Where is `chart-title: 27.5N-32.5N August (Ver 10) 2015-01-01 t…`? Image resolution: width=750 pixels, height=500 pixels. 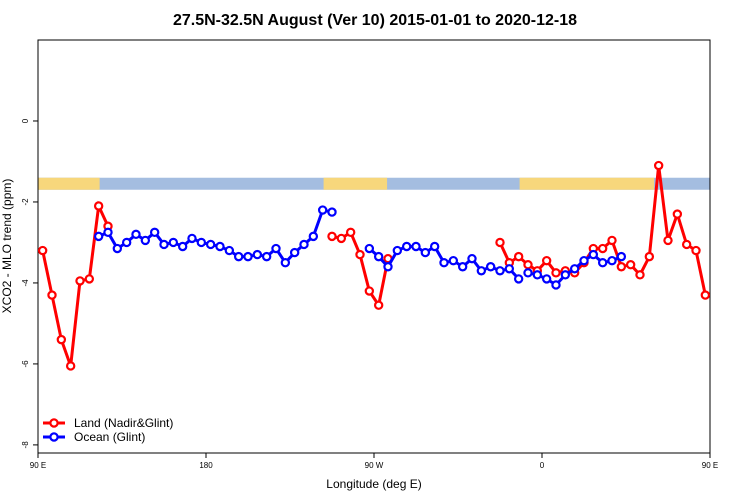
chart-title: 27.5N-32.5N August (Ver 10) 2015-01-01 t… is located at coordinates (375, 20).